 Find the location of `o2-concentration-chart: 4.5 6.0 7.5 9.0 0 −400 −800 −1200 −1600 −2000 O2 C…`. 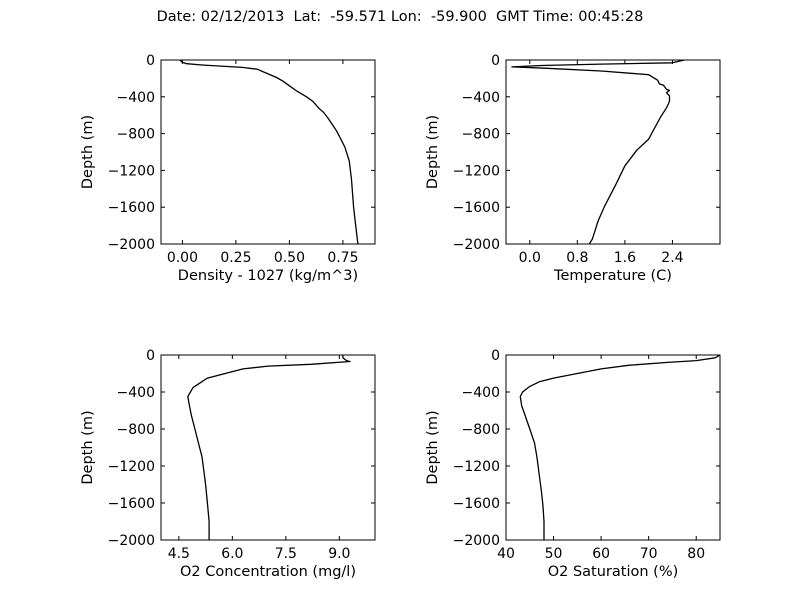

o2-concentration-chart: 4.5 6.0 7.5 9.0 0 −400 −800 −1200 −1600 −2000 O2 C… is located at coordinates (228, 464).